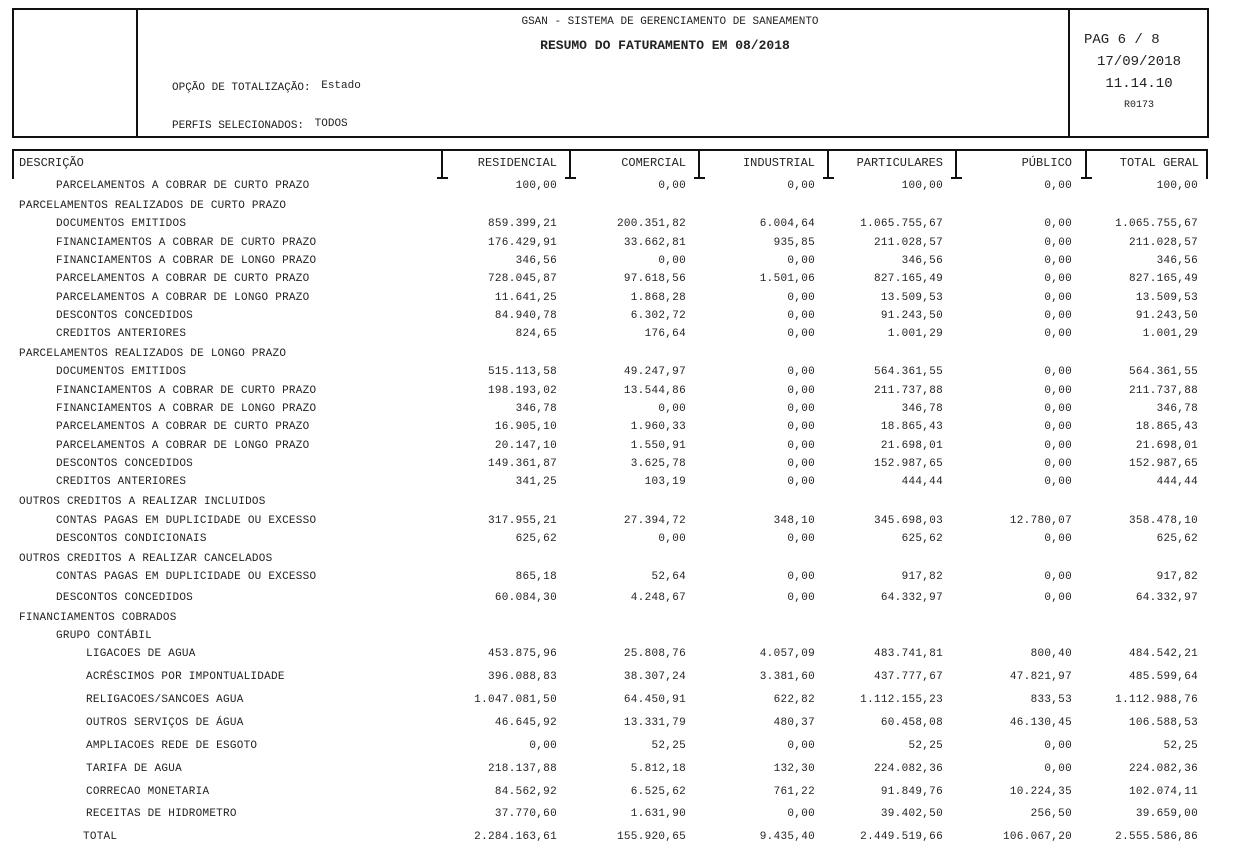 The image size is (1252, 858). What do you see at coordinates (238, 126) in the screenshot?
I see `profiles-label: PERFIS SELECIONADOS:` at bounding box center [238, 126].